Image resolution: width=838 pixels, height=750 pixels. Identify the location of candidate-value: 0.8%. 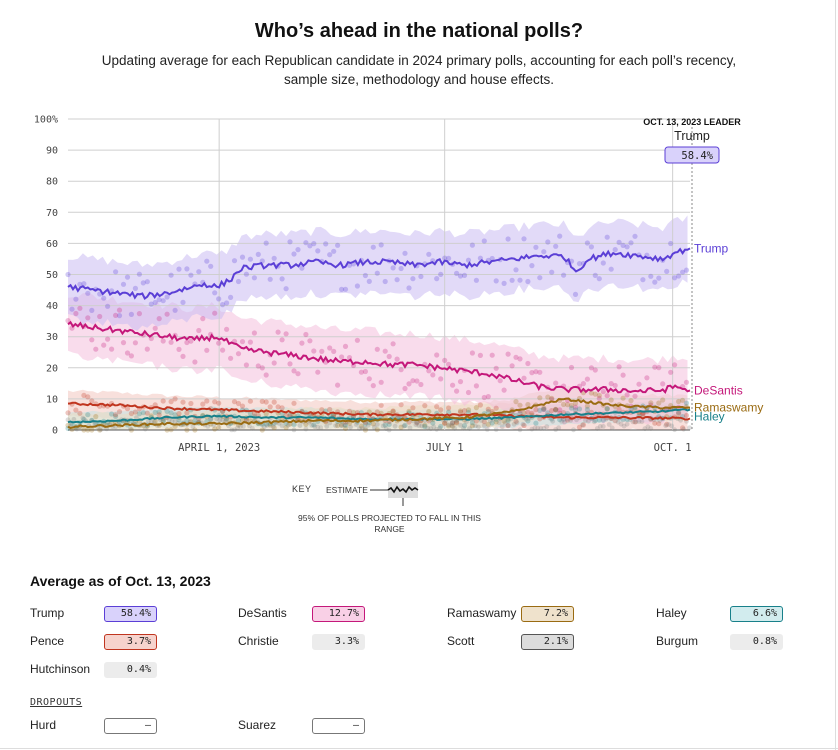
(764, 641).